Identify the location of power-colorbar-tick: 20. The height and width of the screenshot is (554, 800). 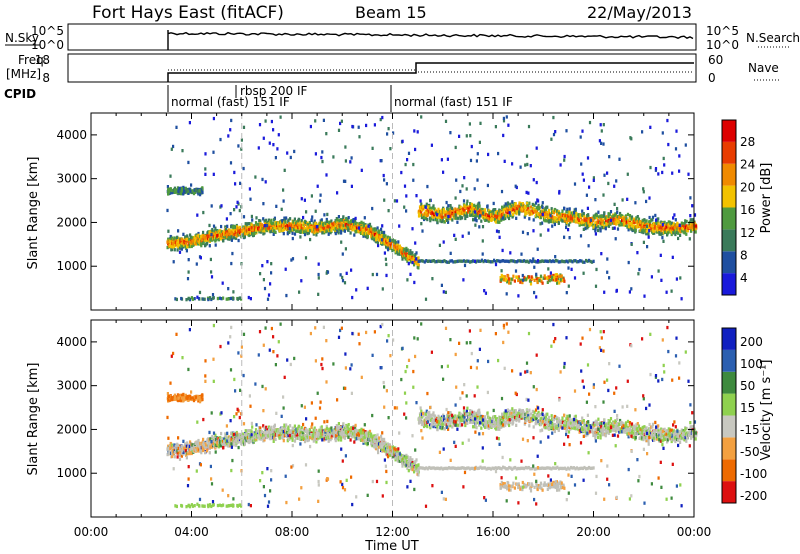
(747, 187).